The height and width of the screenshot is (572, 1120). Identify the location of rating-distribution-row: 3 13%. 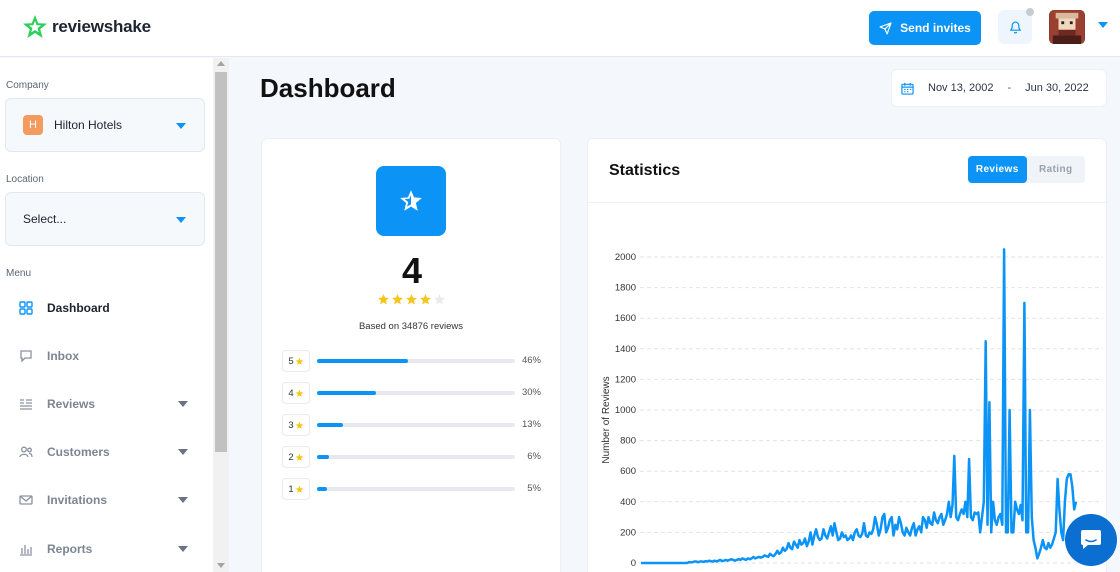
(413, 425).